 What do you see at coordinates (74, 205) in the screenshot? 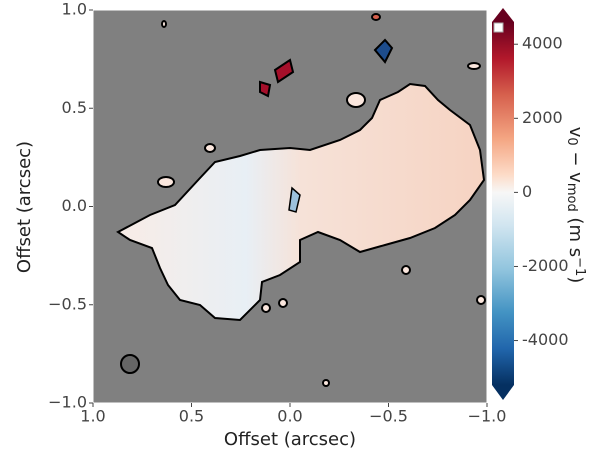
I see `y-tick-label: 0.0` at bounding box center [74, 205].